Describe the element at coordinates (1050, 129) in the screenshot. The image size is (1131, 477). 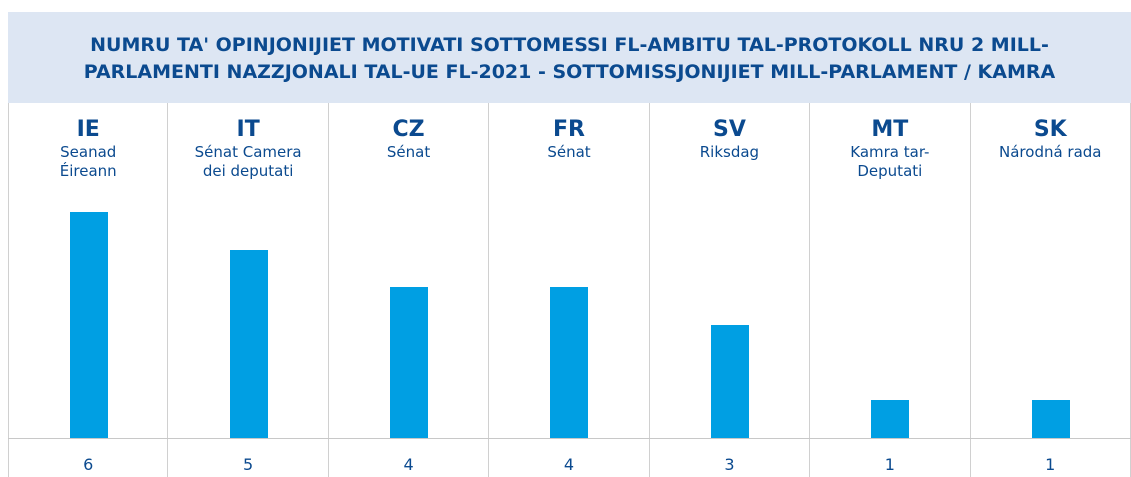
I see `country-code: SK` at that location.